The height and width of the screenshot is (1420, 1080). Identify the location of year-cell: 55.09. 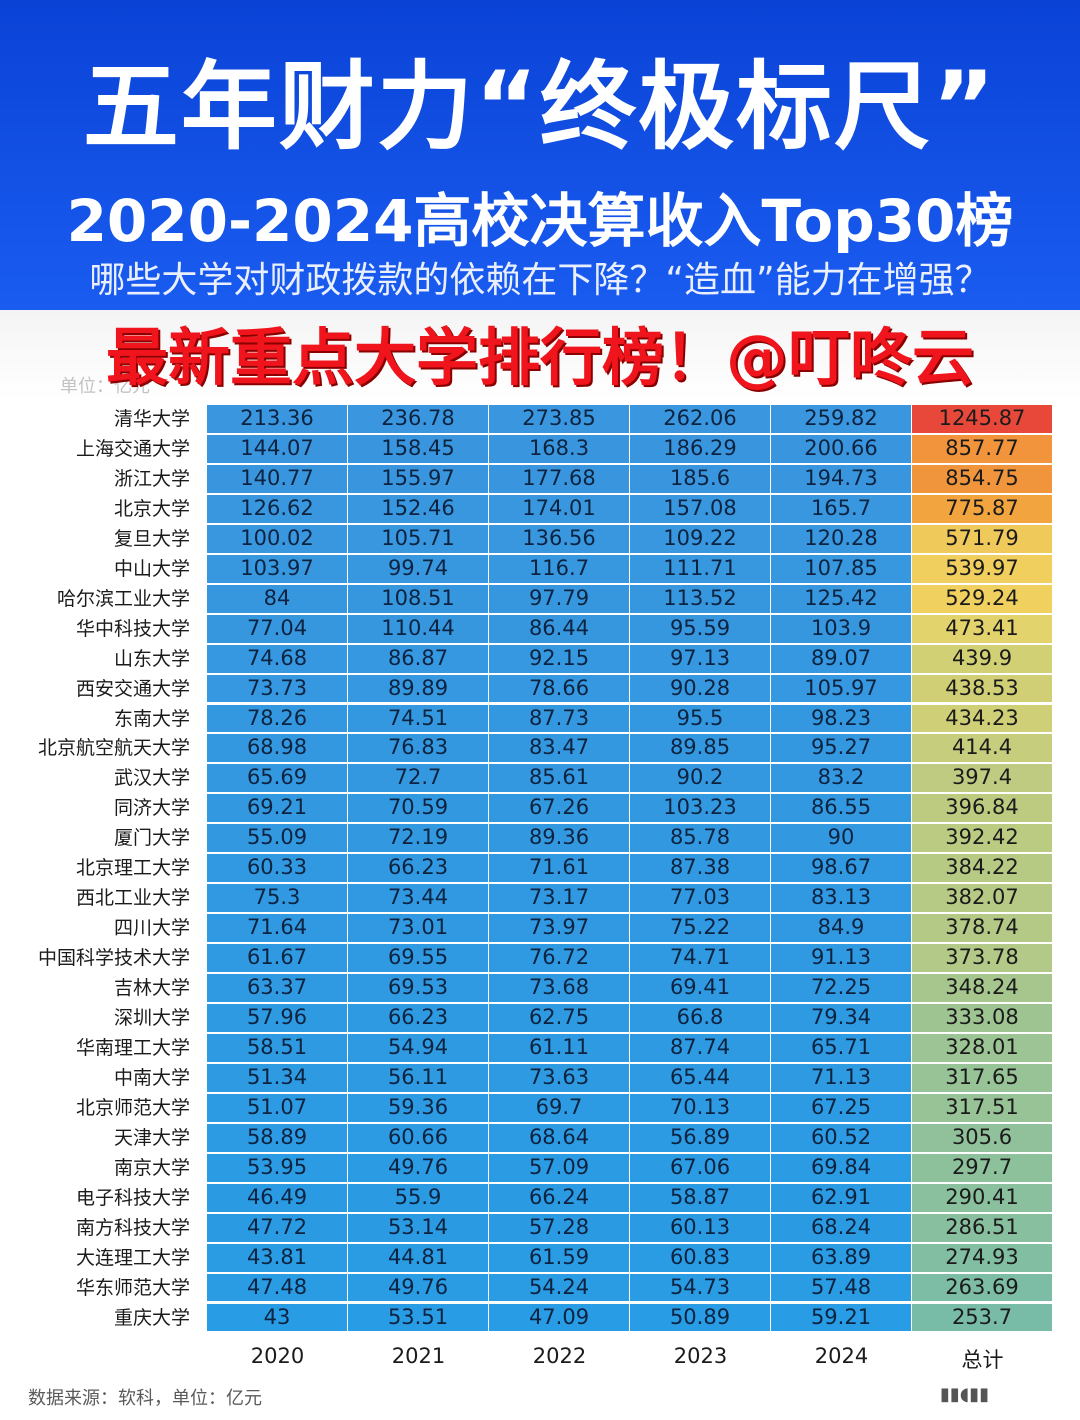
(277, 838).